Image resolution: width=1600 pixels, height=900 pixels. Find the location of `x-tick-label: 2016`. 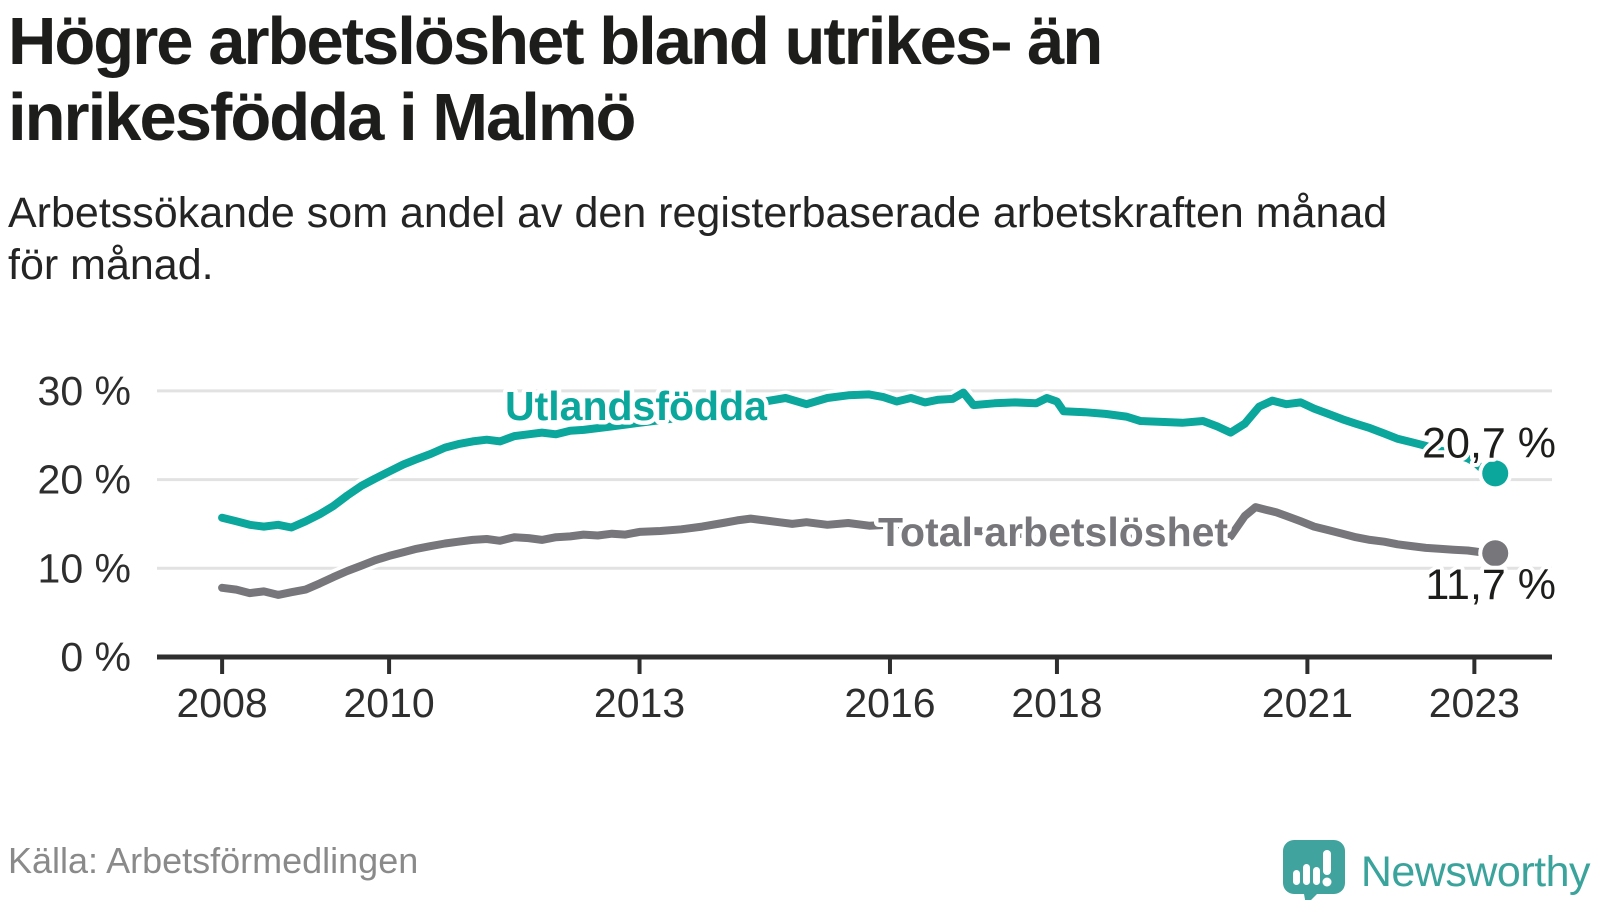

x-tick-label: 2016 is located at coordinates (889, 703).